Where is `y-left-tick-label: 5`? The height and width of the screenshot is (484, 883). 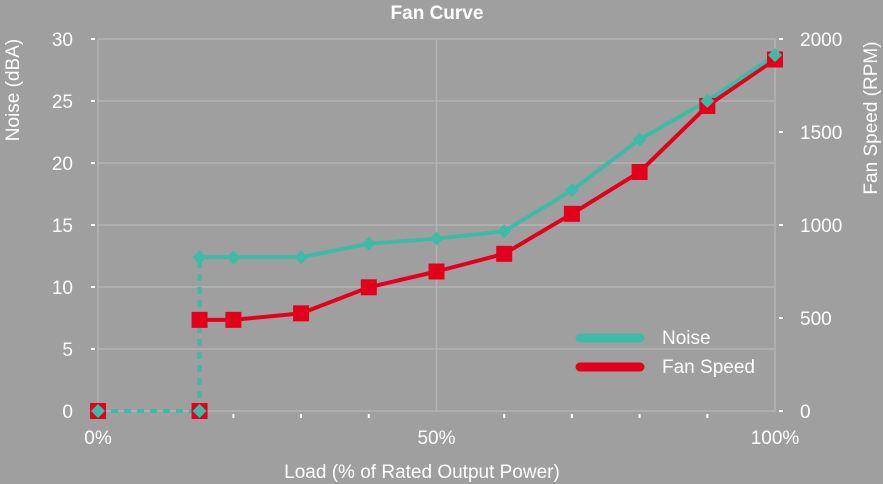 y-left-tick-label: 5 is located at coordinates (67, 350).